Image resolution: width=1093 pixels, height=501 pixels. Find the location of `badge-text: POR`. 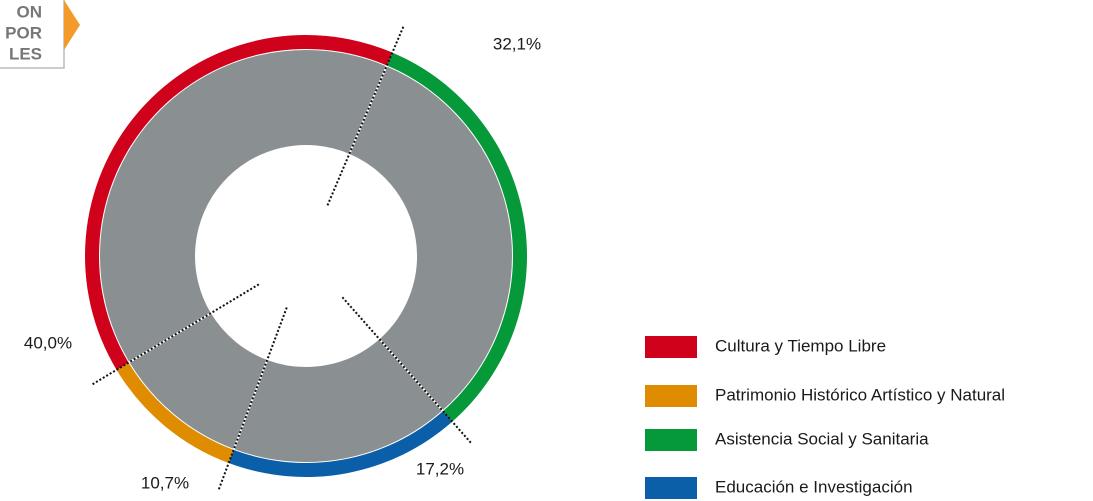

badge-text: POR is located at coordinates (23, 32).